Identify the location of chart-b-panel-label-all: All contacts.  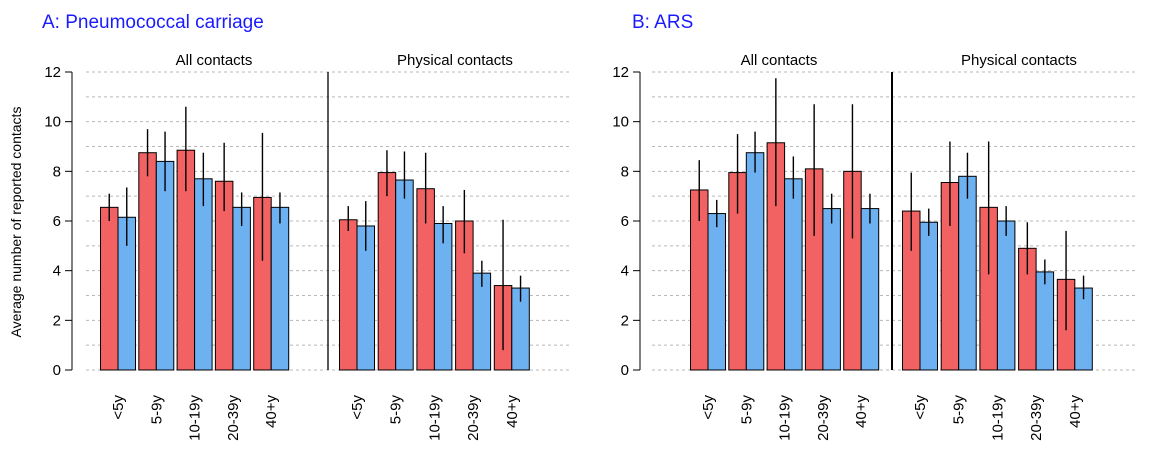
(779, 60).